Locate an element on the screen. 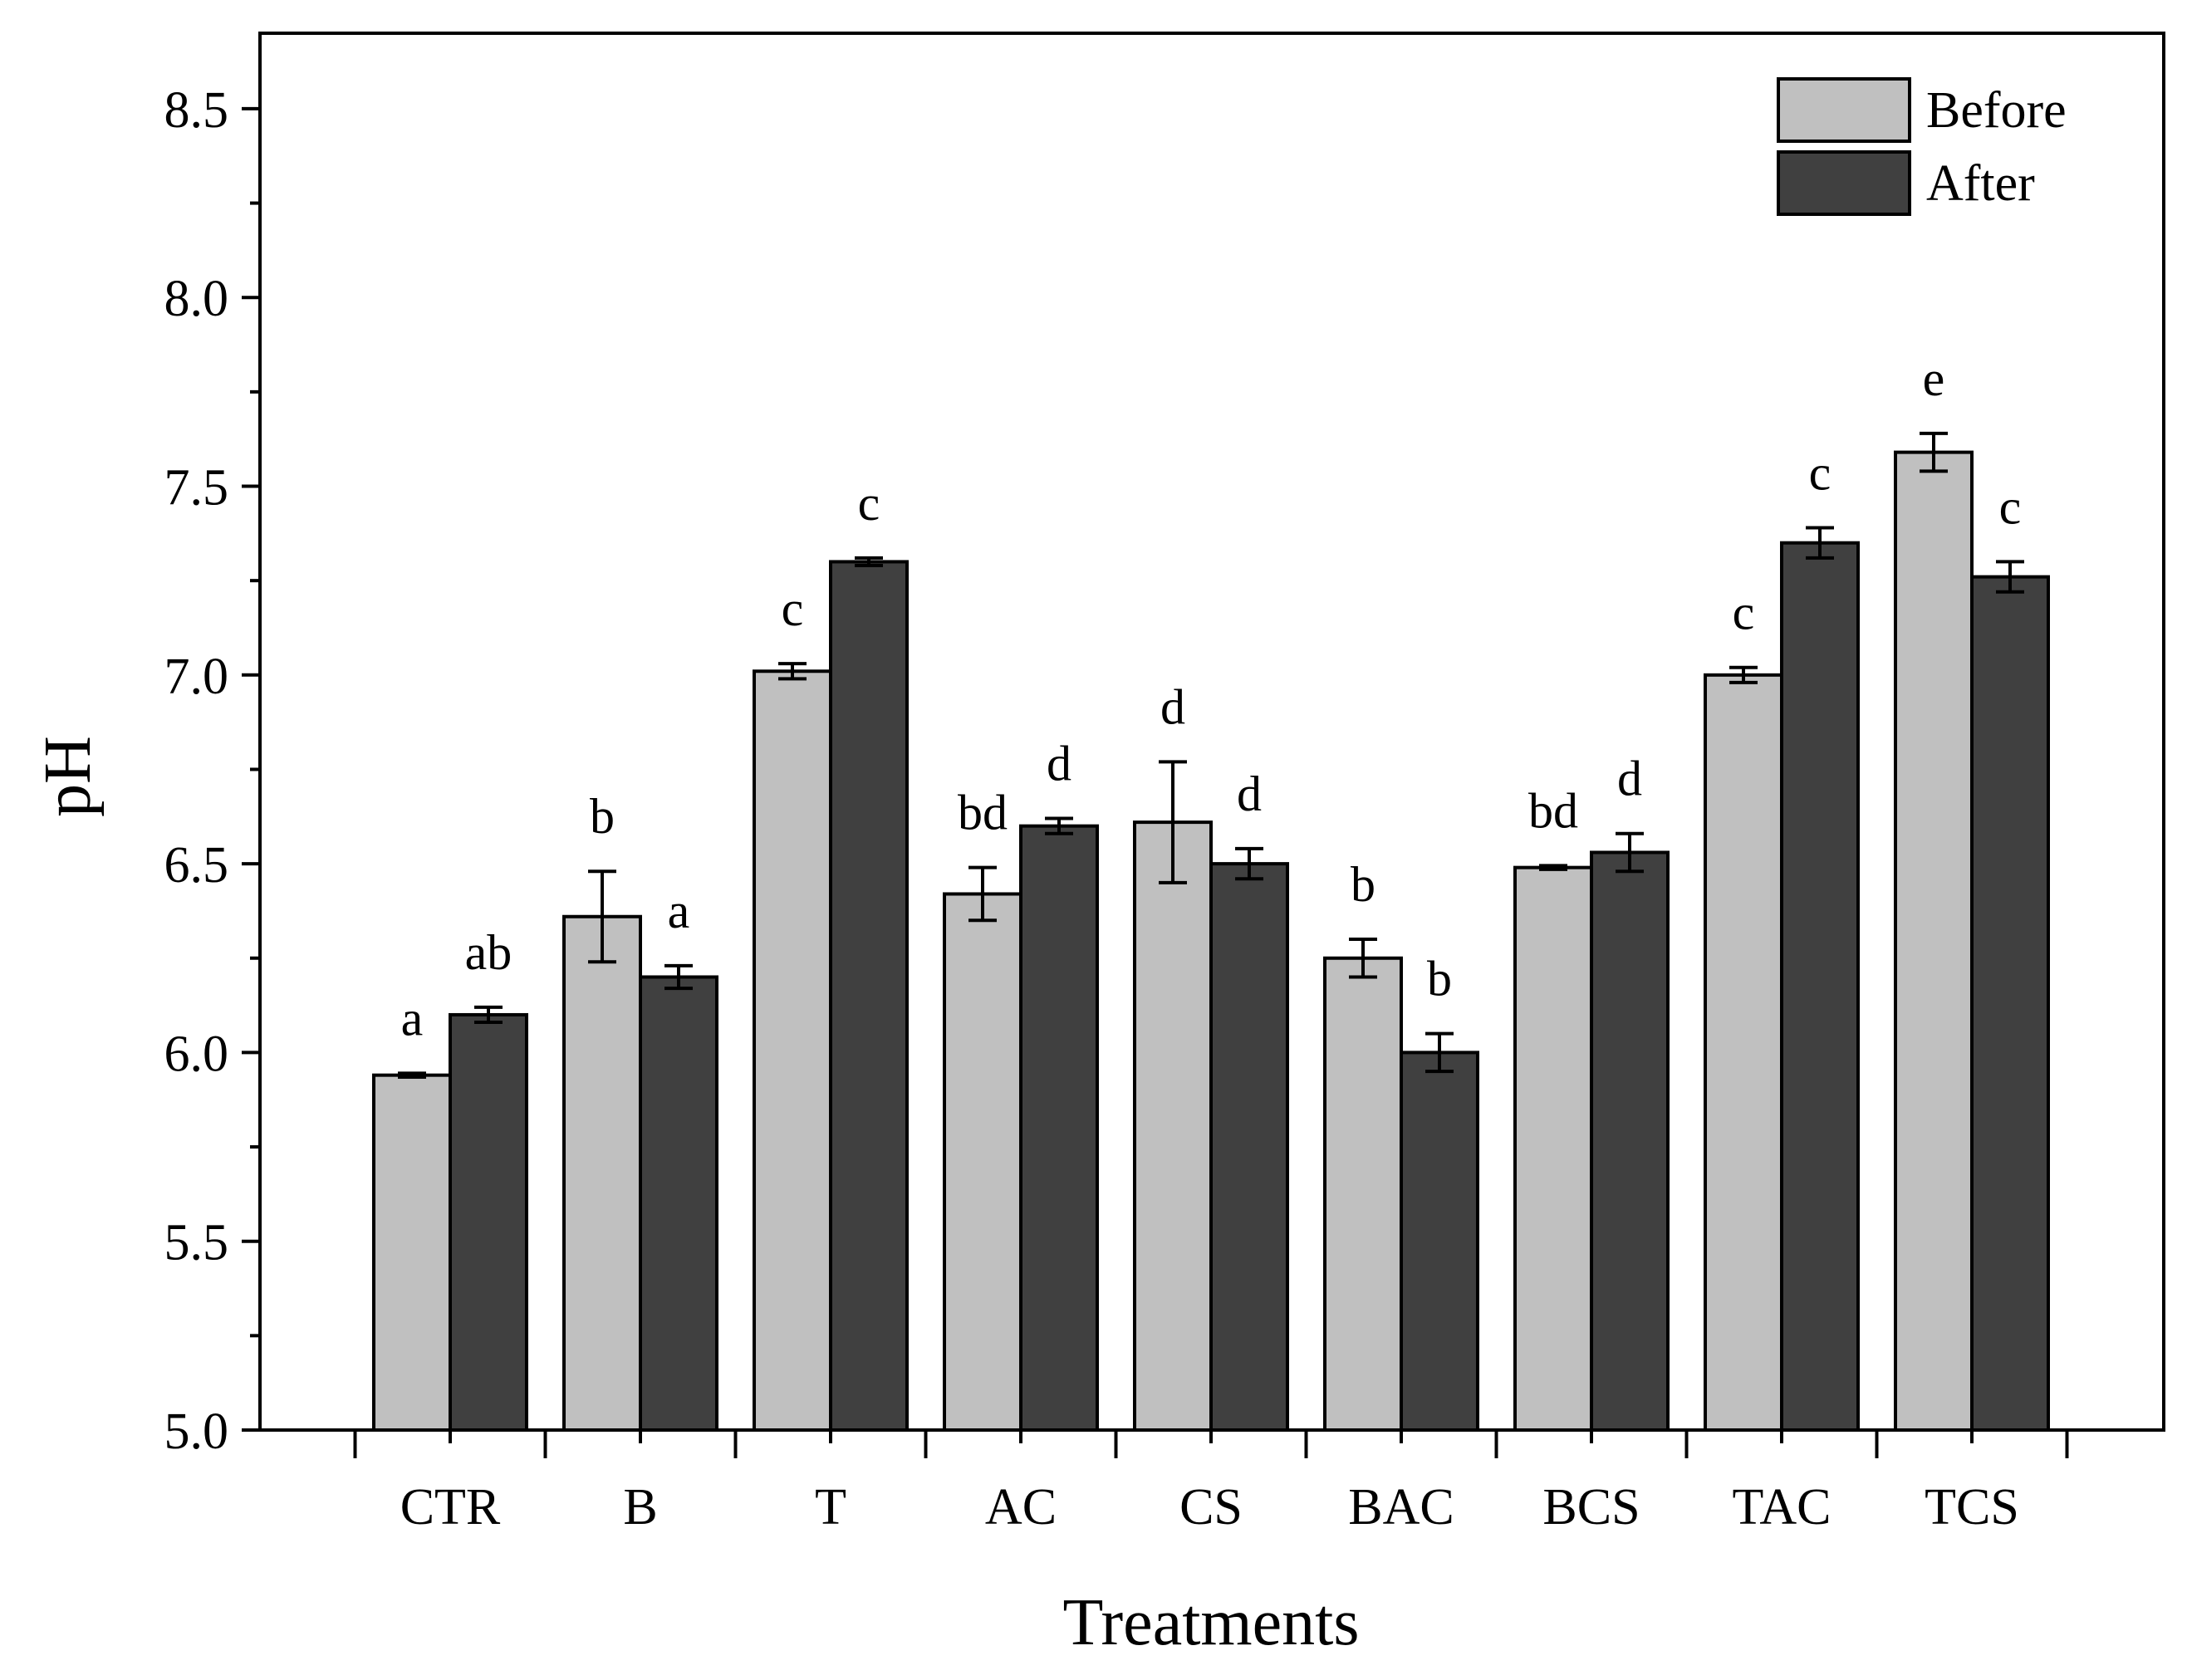  y-tick-label: 5.5 is located at coordinates (197, 1243).